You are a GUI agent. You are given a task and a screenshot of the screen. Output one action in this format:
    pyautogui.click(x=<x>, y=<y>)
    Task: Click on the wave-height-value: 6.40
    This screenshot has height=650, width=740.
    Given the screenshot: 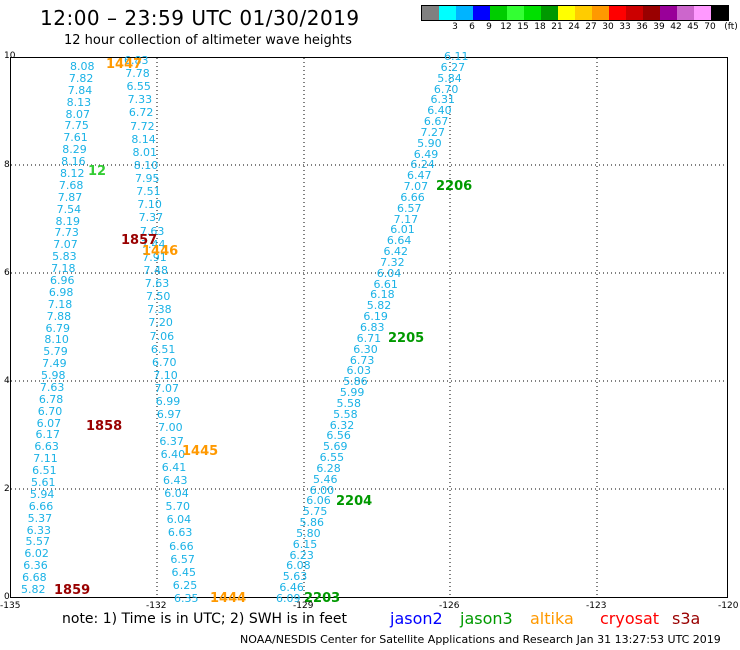 What is the action you would take?
    pyautogui.click(x=439, y=111)
    